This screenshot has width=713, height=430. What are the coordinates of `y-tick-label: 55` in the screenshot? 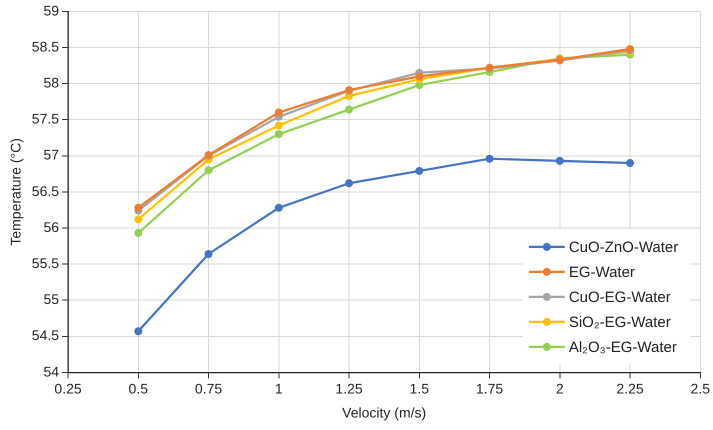 It's located at (51, 299).